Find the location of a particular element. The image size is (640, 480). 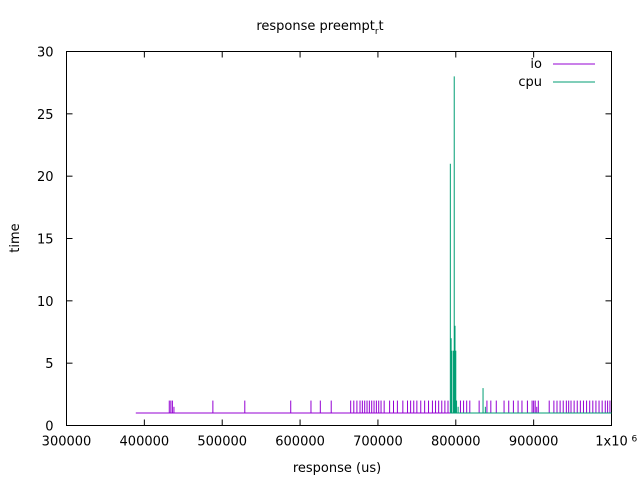

chart-title: response preemptrt is located at coordinates (319, 28).